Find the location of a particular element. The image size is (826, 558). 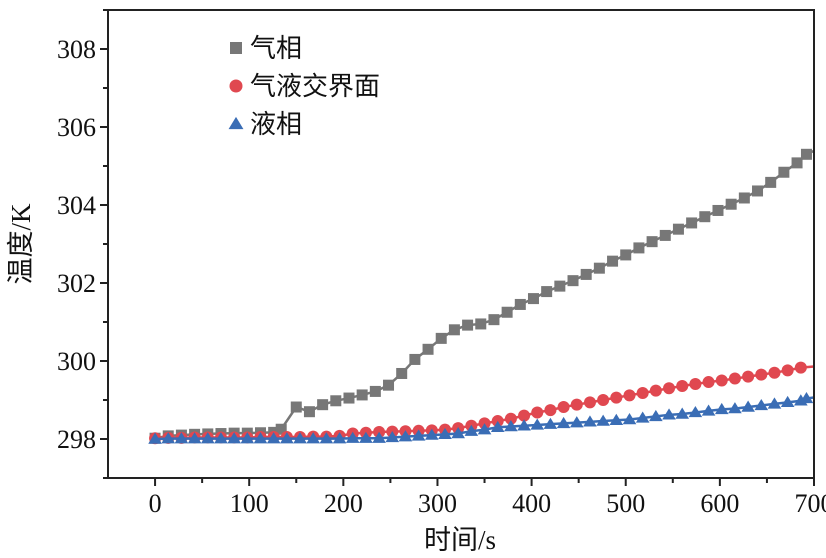

y-tick-label: 304 is located at coordinates (76, 205).